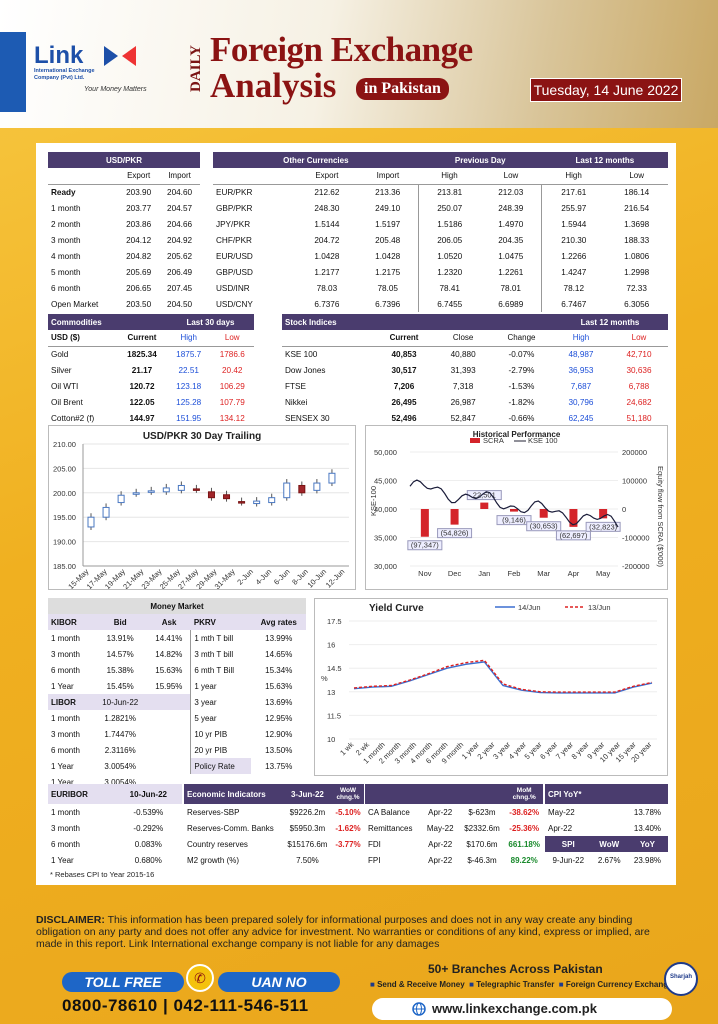 The image size is (718, 1024). Describe the element at coordinates (404, 402) in the screenshot. I see `cell-current: 26,495` at that location.